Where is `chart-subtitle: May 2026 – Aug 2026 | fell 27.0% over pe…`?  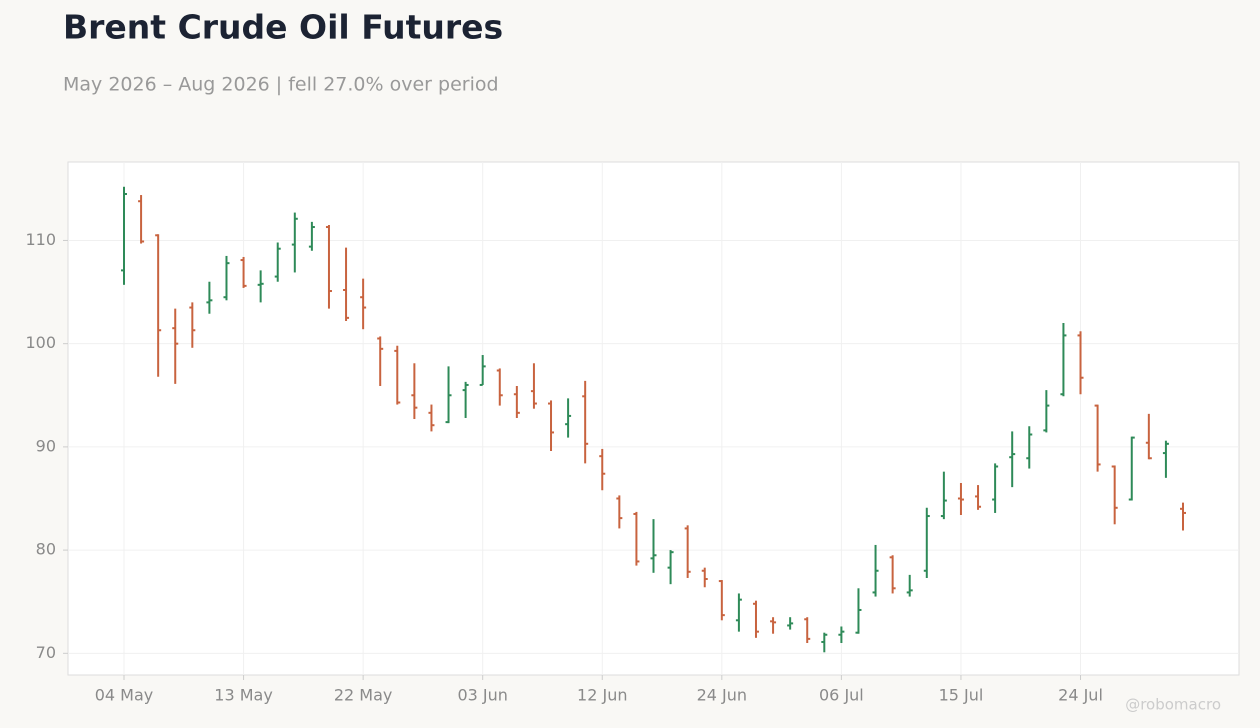
chart-subtitle: May 2026 – Aug 2026 | fell 27.0% over pe… is located at coordinates (281, 85).